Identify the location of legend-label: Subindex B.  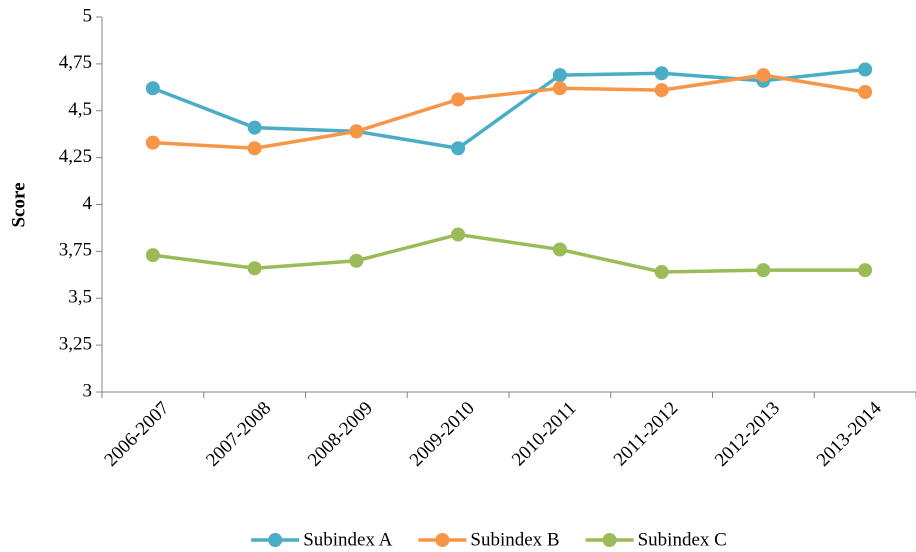
(514, 539).